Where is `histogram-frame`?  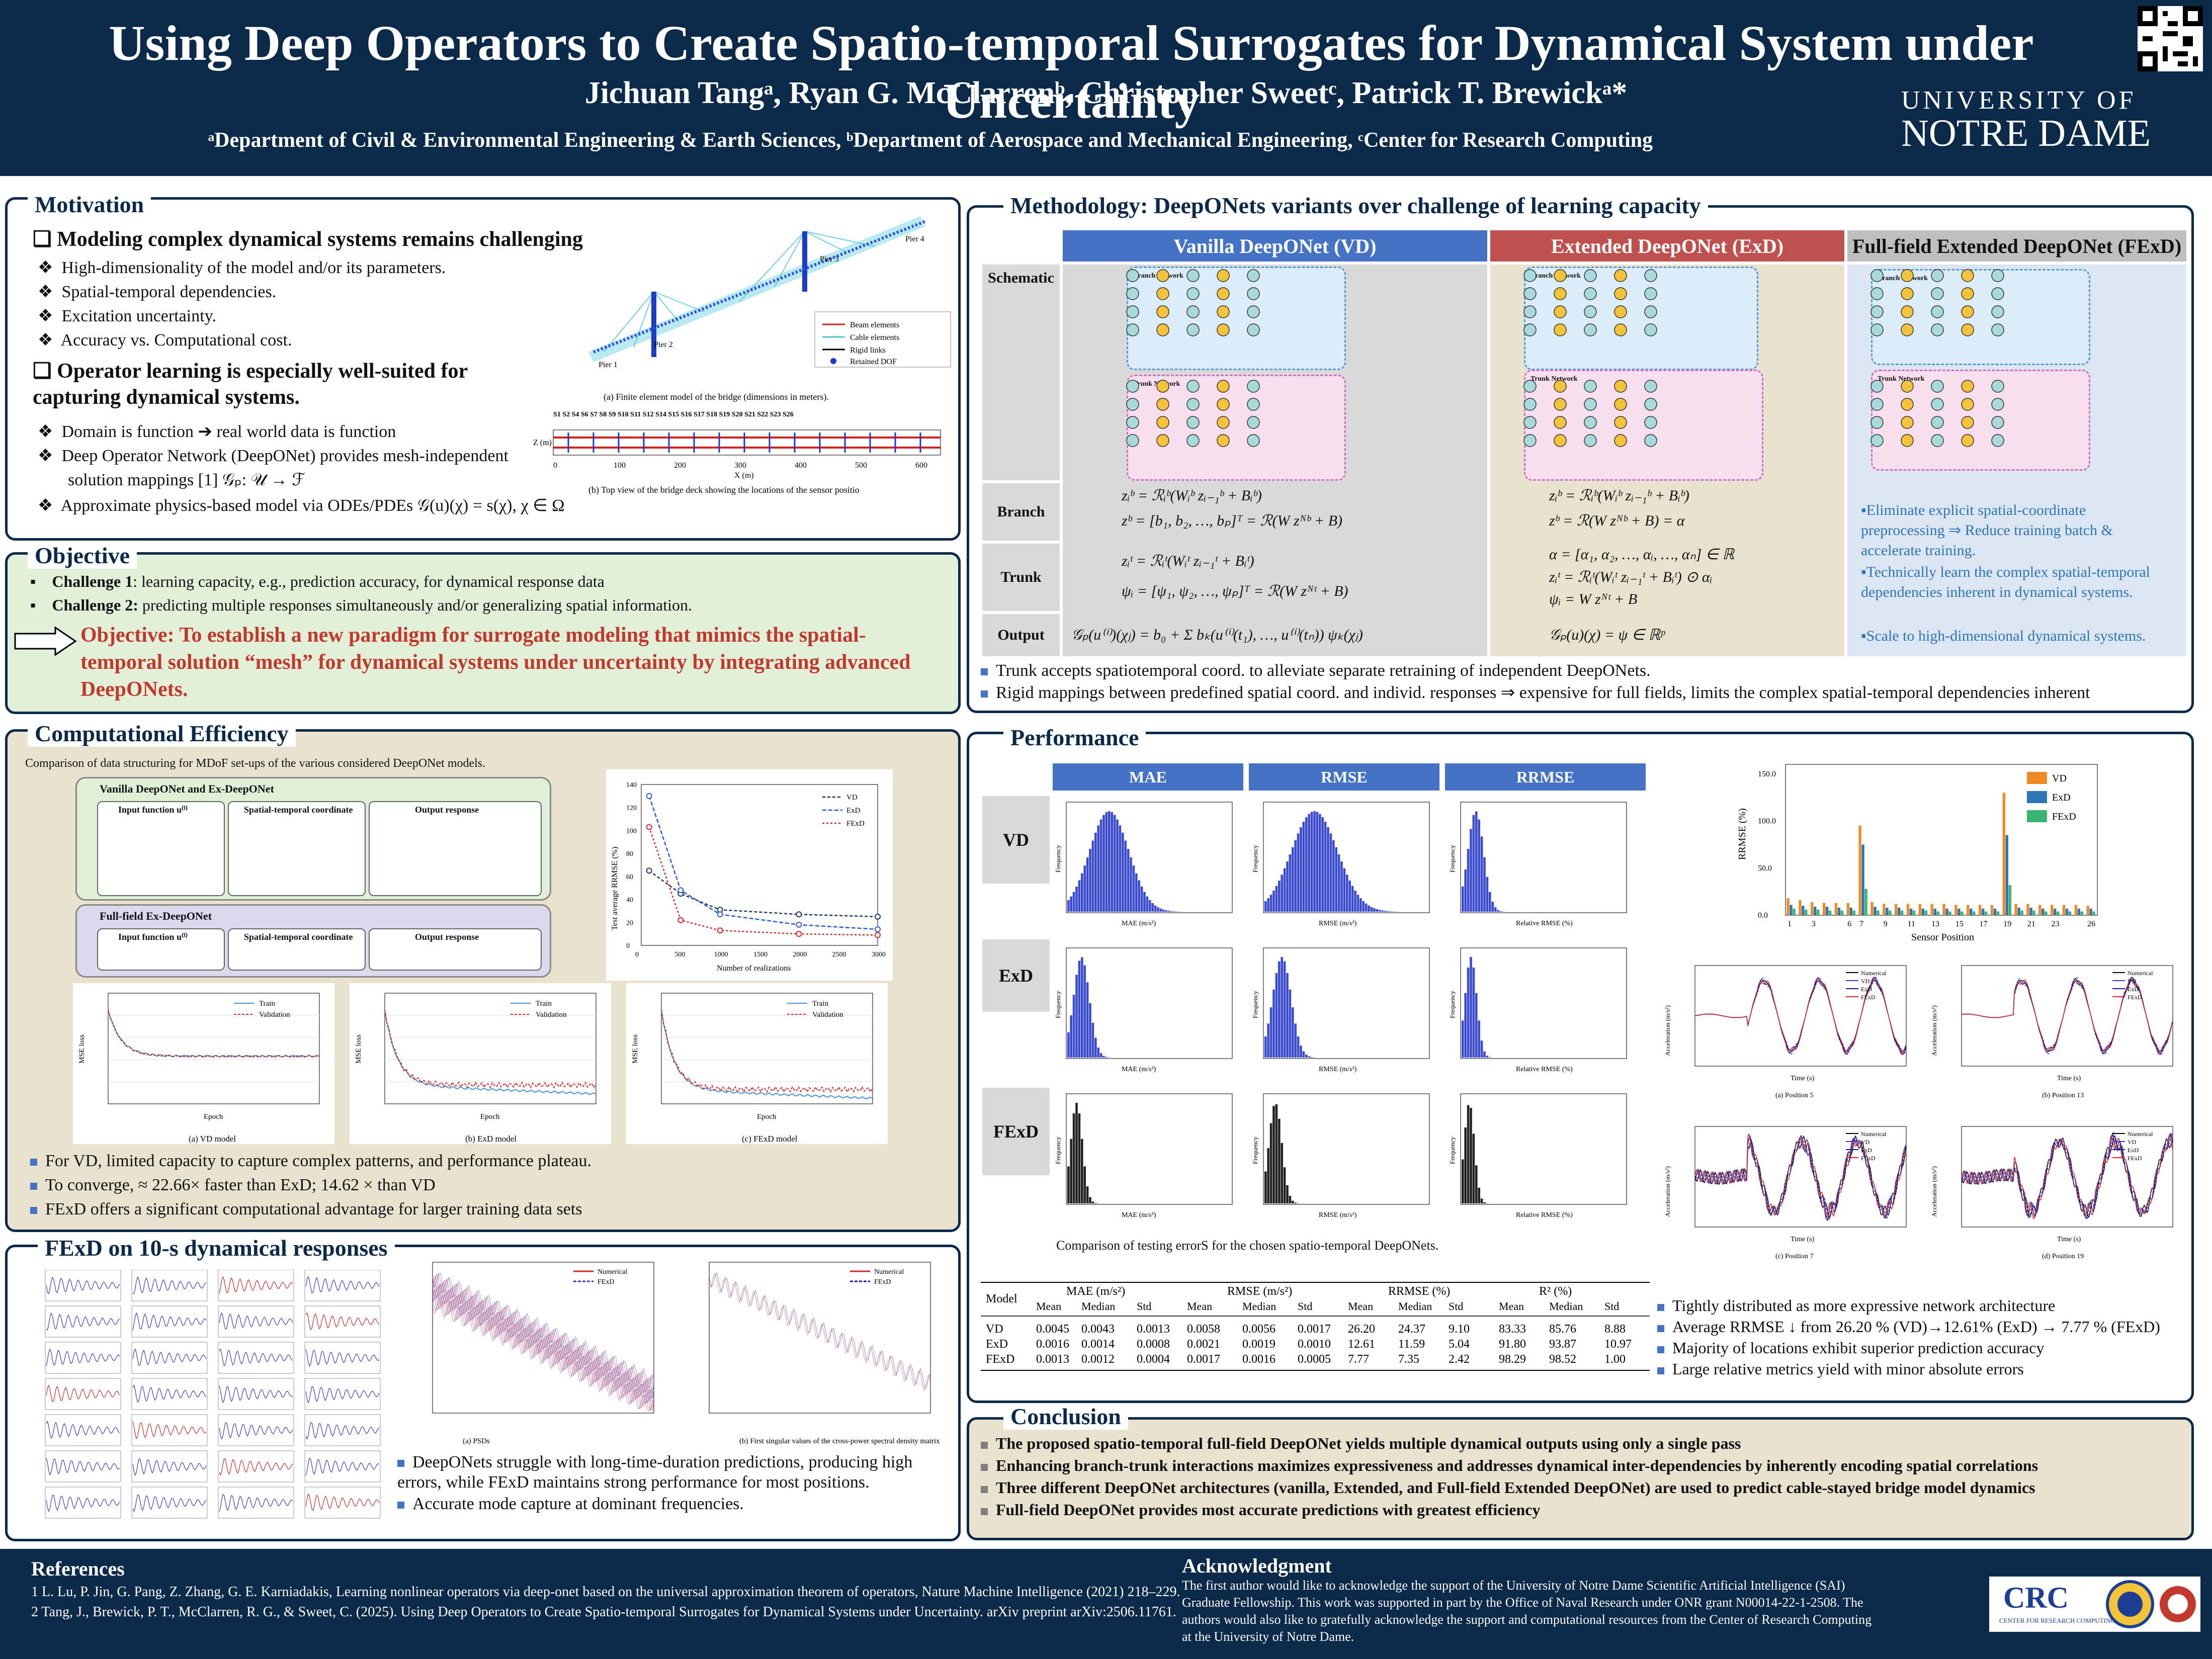
histogram-frame is located at coordinates (1544, 1149).